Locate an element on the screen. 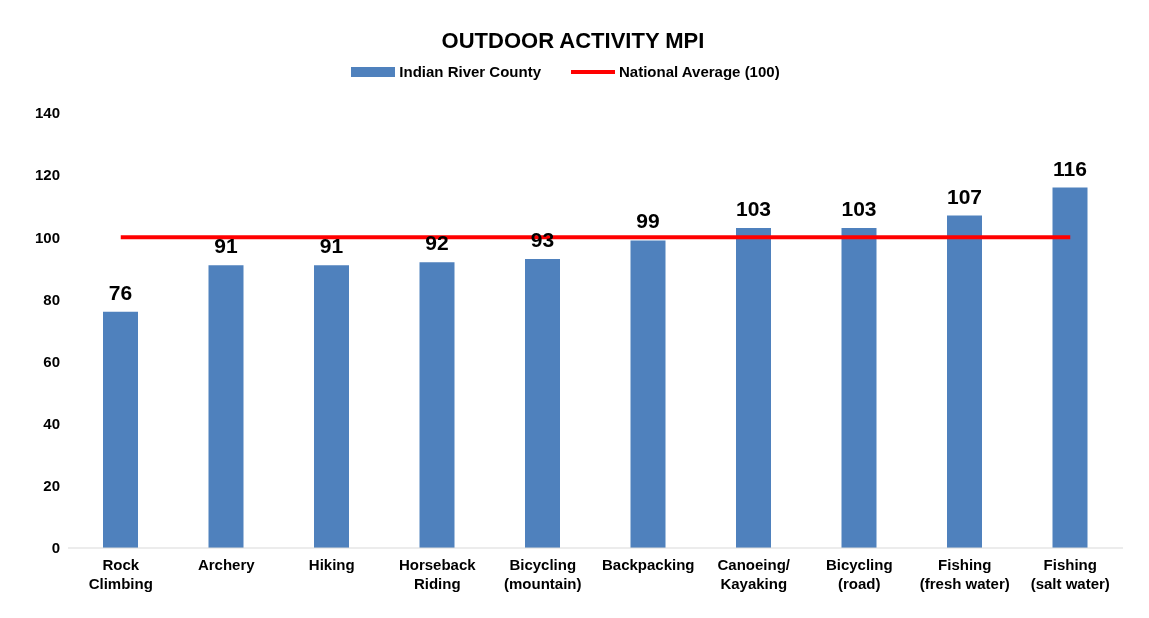  data-label: 116 is located at coordinates (1070, 168).